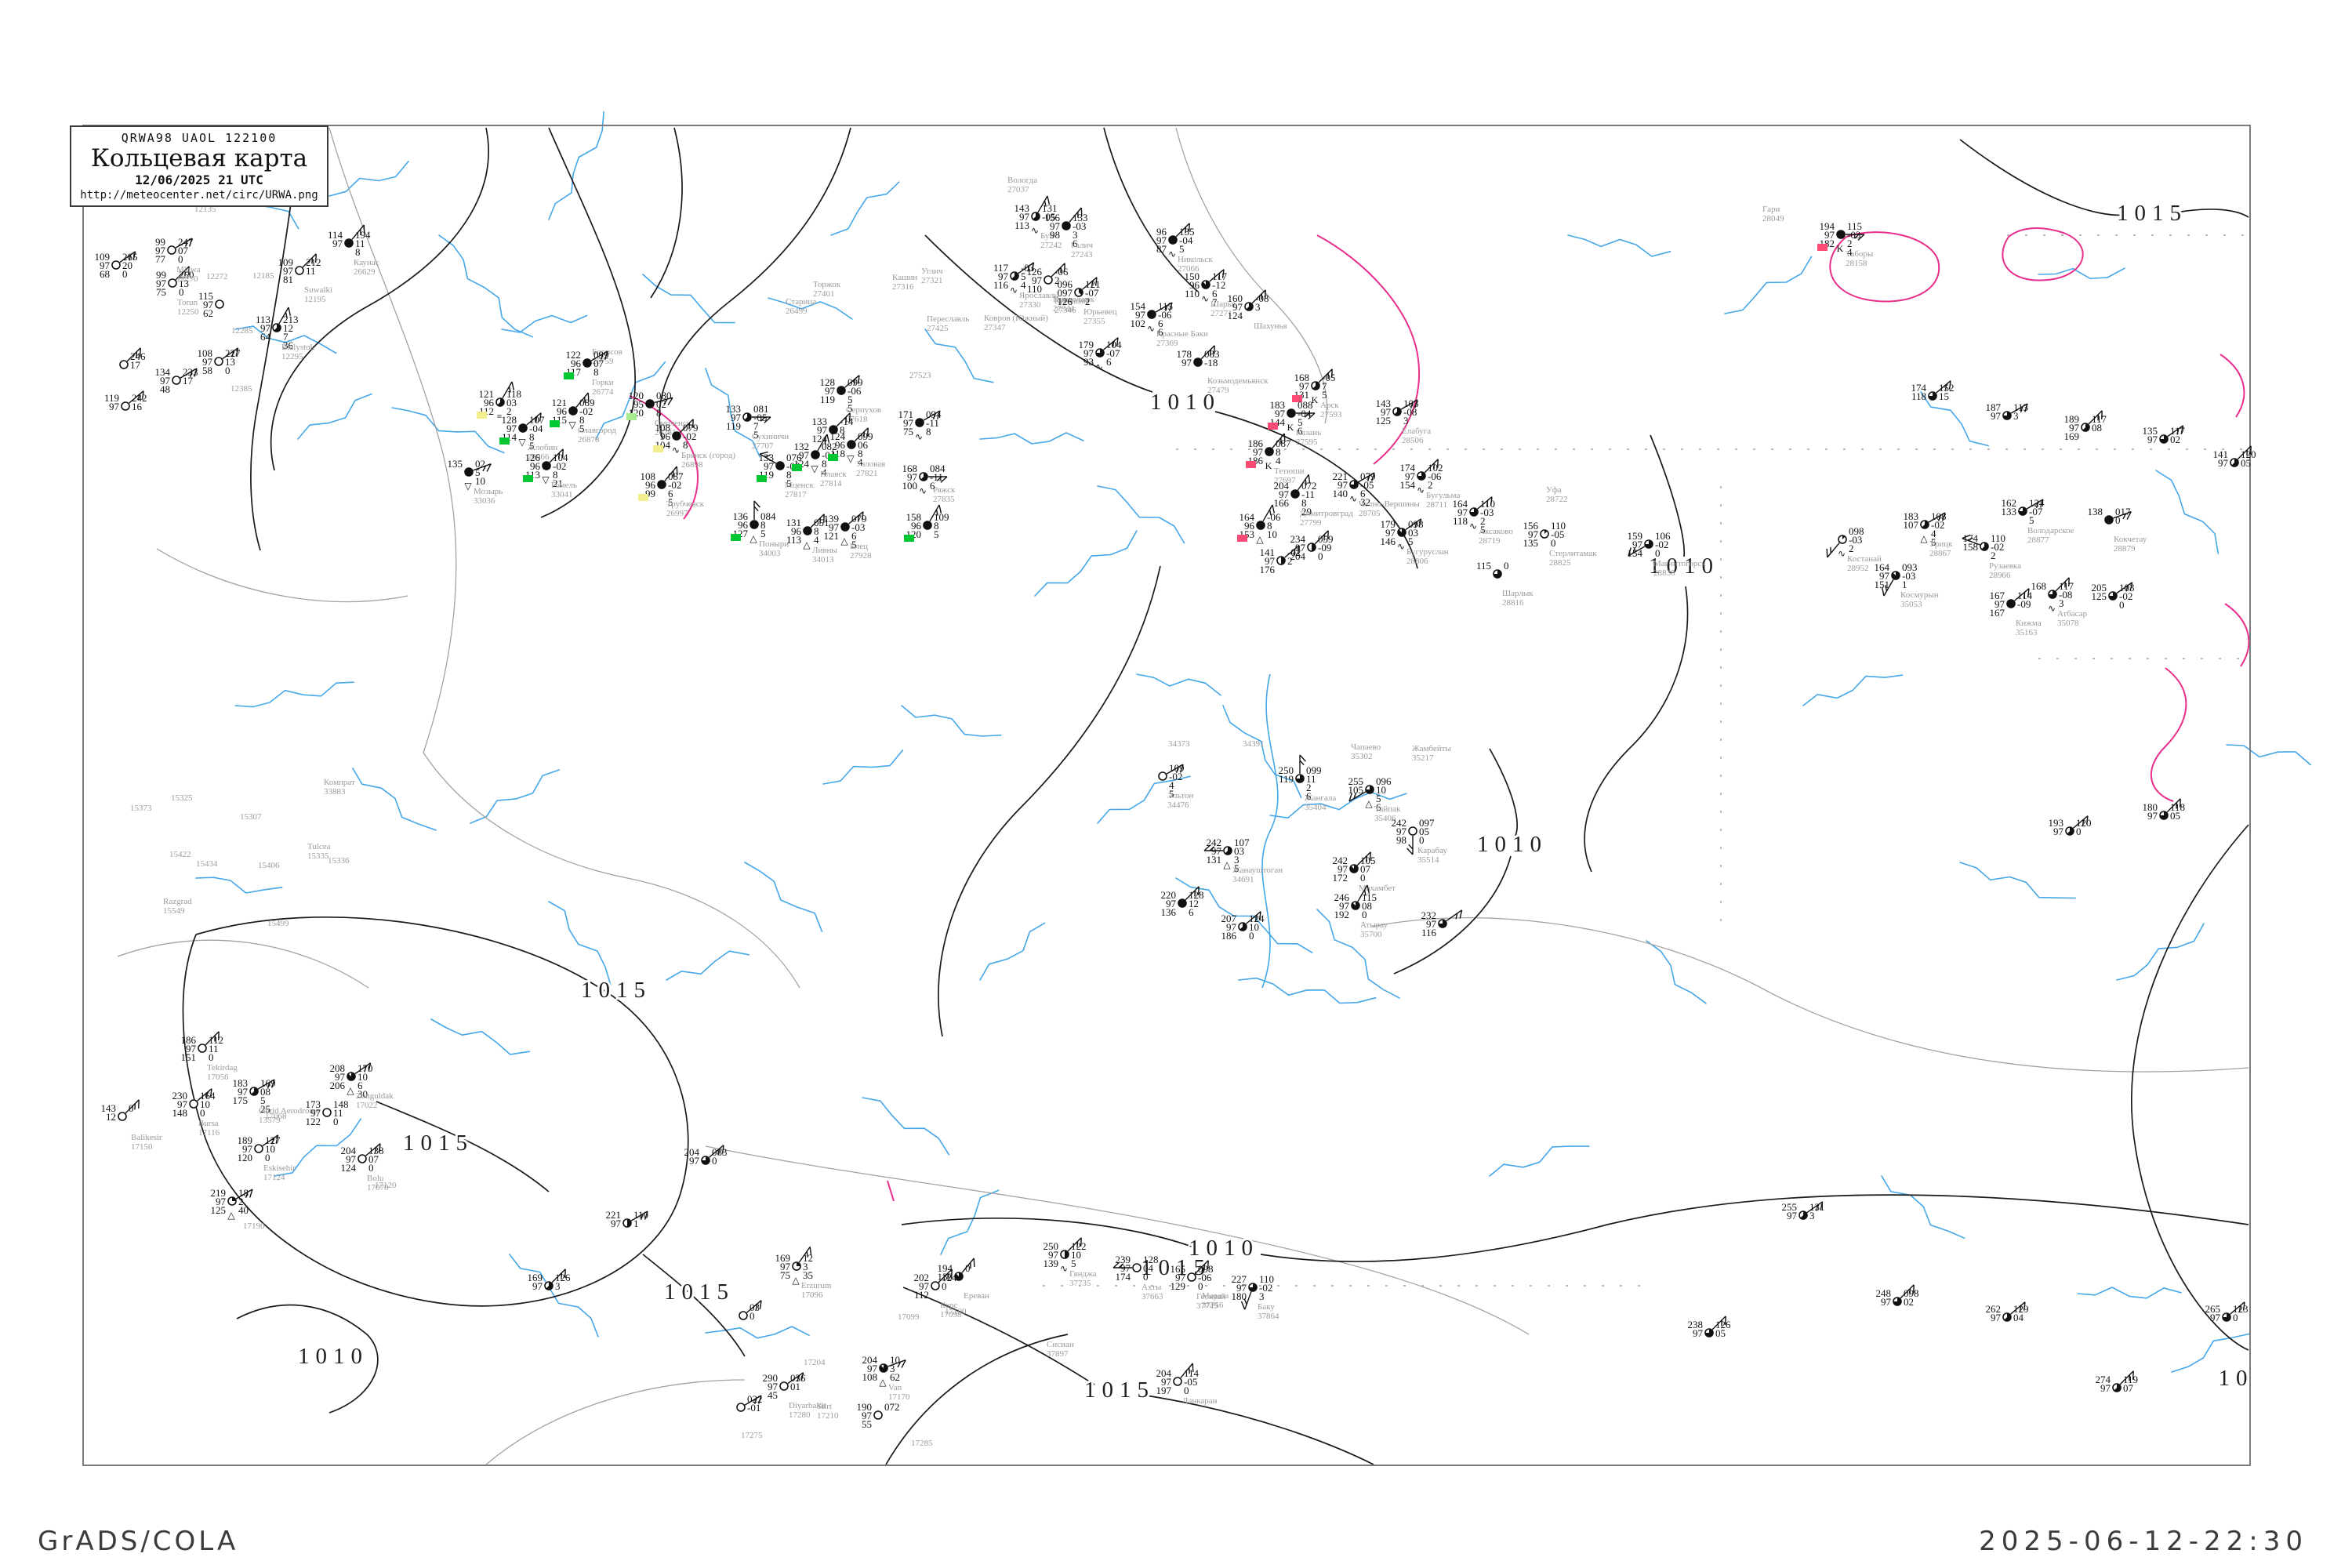 This screenshot has width=2352, height=1568. What do you see at coordinates (1487, 512) in the screenshot?
I see `station-right-value: -03` at bounding box center [1487, 512].